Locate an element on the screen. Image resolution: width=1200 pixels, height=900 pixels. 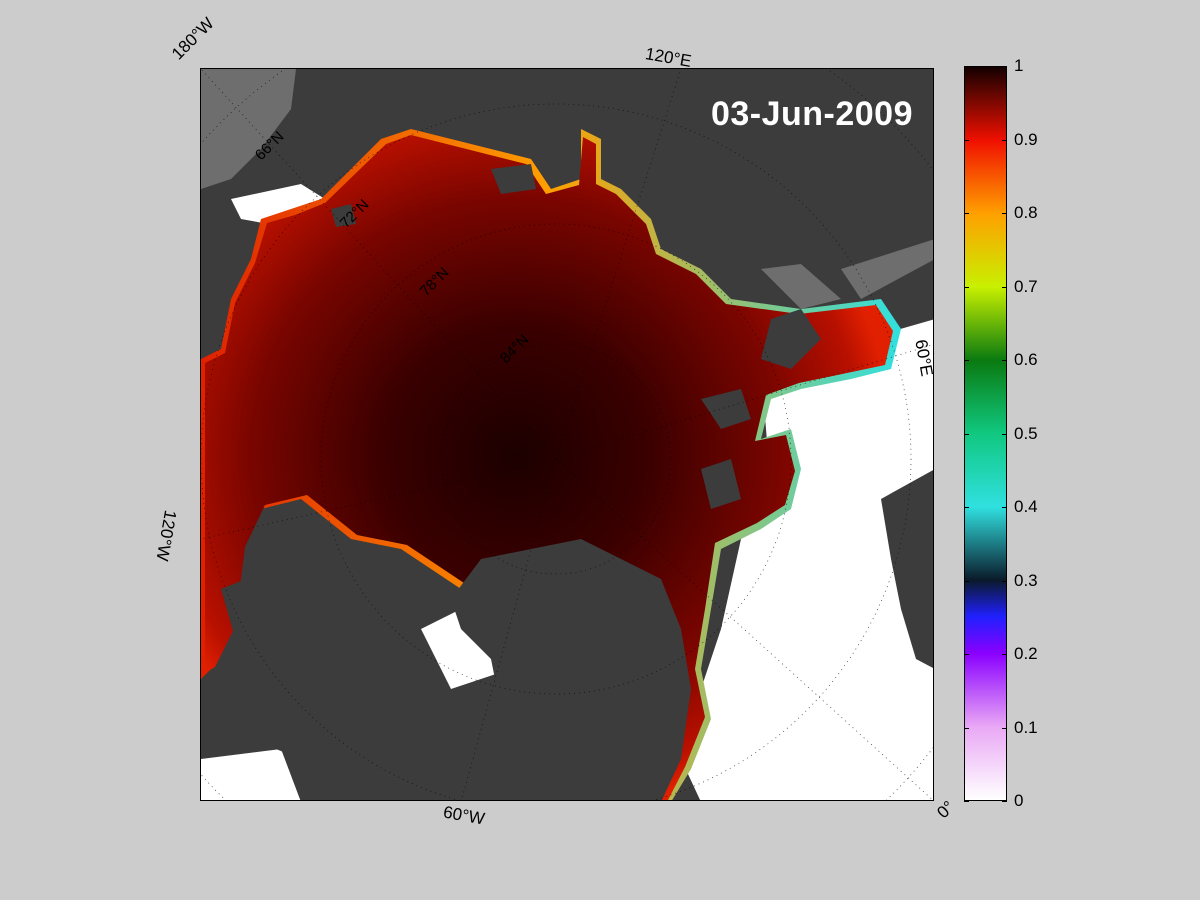
lon-label-180w: 180°W is located at coordinates (193, 38).